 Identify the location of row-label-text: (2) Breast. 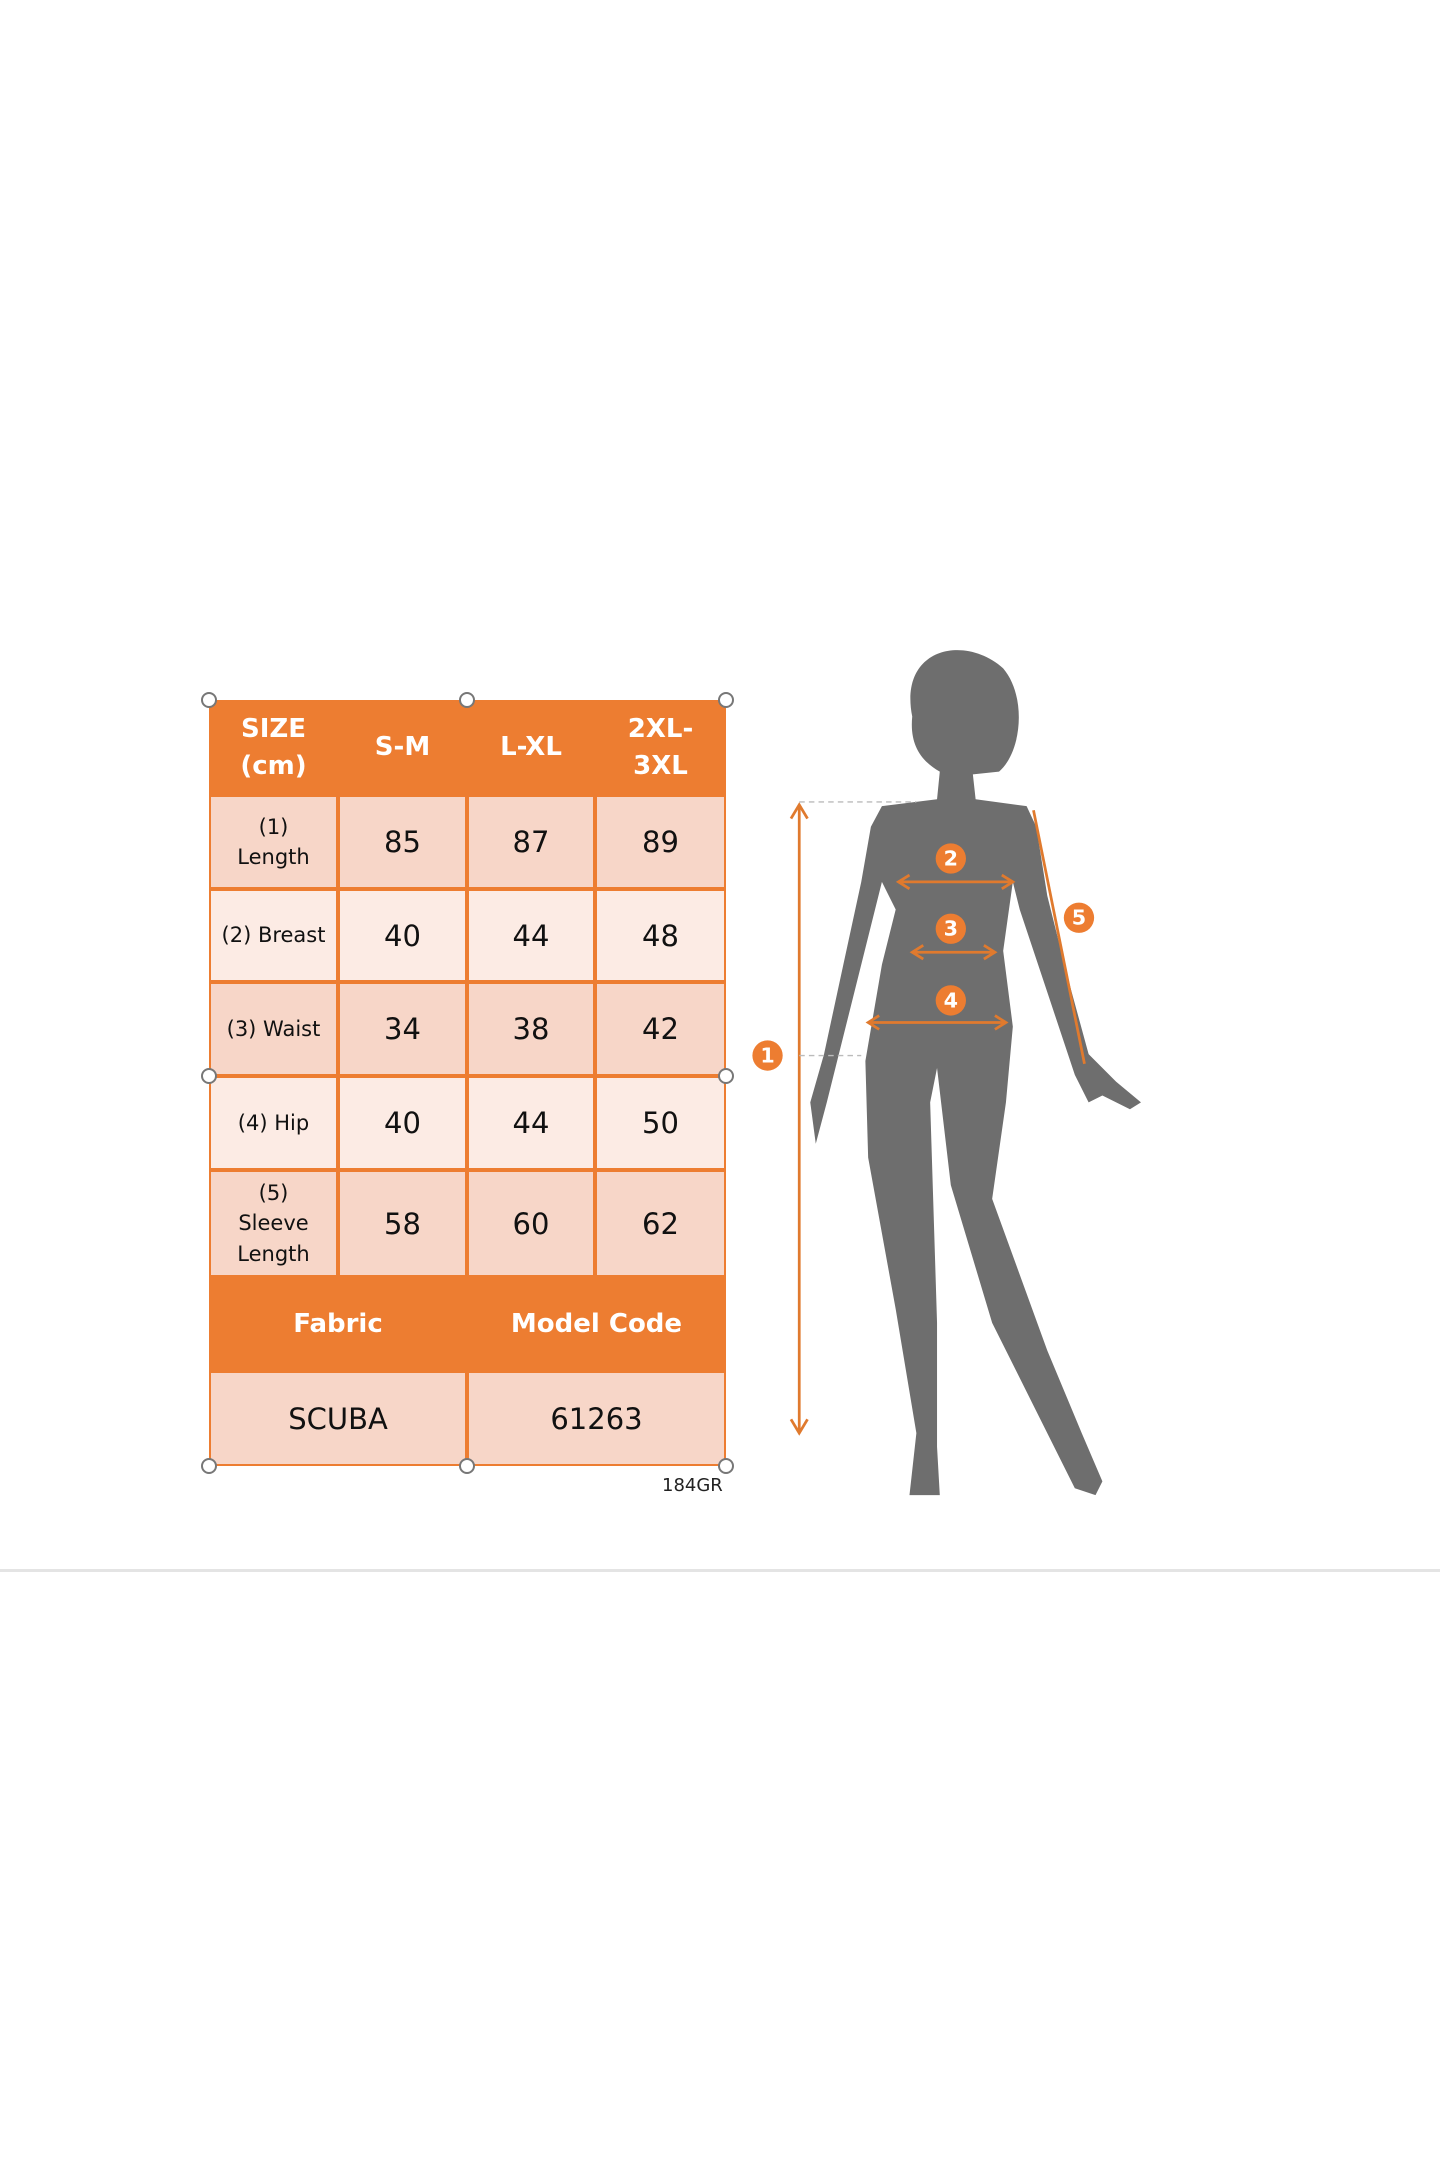
(273, 935).